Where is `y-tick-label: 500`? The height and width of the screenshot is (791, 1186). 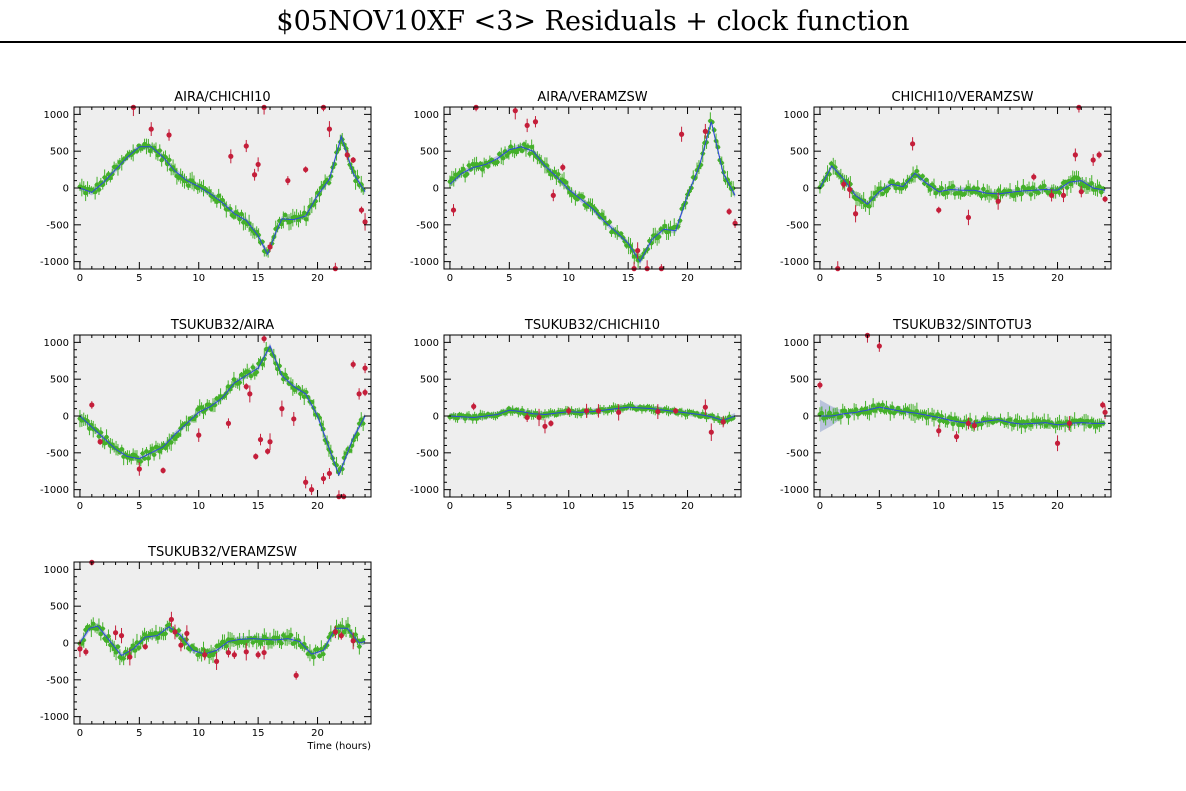
y-tick-label: 500 is located at coordinates (59, 380).